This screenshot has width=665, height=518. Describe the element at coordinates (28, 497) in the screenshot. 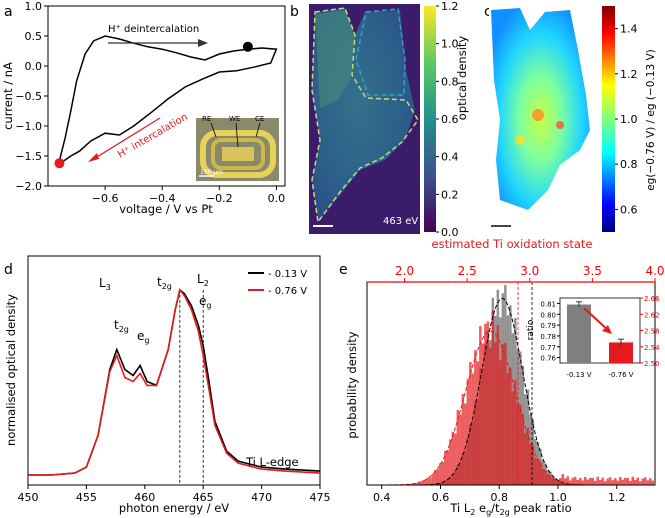

I see `d-xtick-label: 450` at that location.